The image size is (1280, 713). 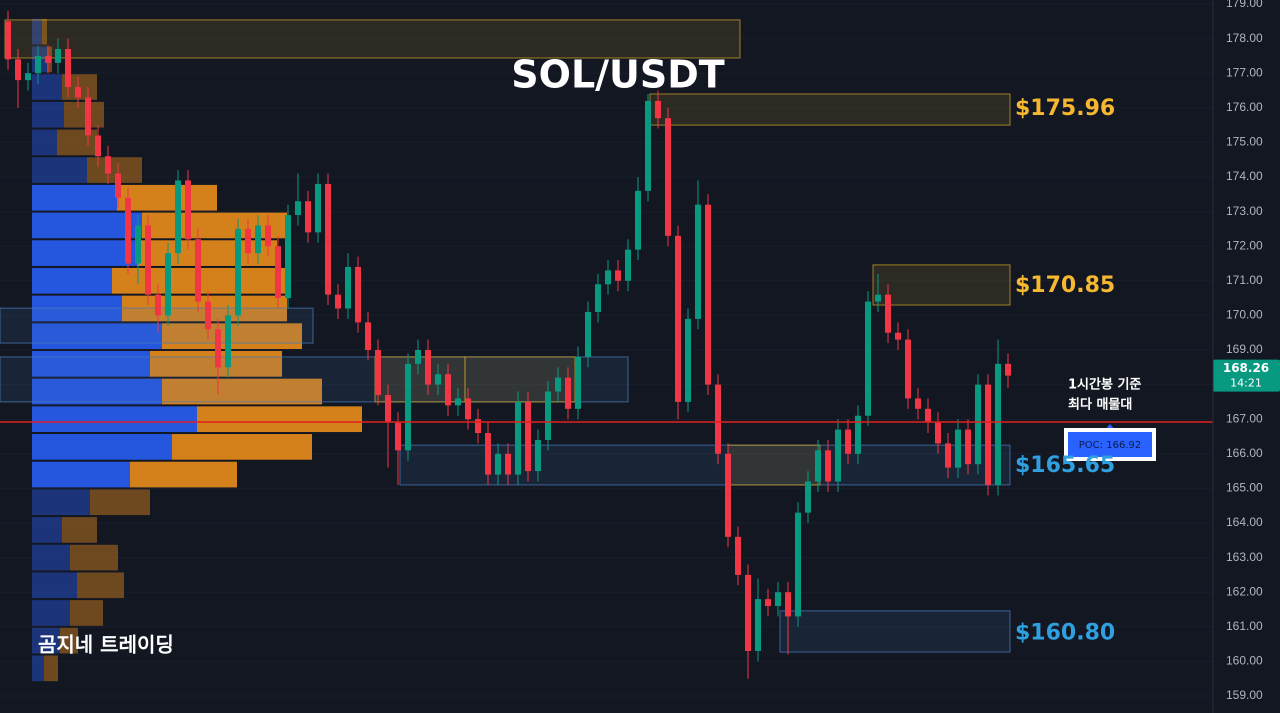 What do you see at coordinates (1100, 405) in the screenshot?
I see `annotation: 최다 매물대` at bounding box center [1100, 405].